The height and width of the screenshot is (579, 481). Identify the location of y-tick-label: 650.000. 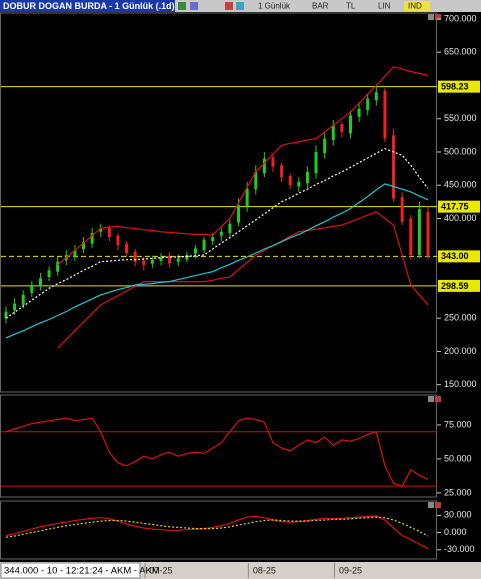
(460, 52).